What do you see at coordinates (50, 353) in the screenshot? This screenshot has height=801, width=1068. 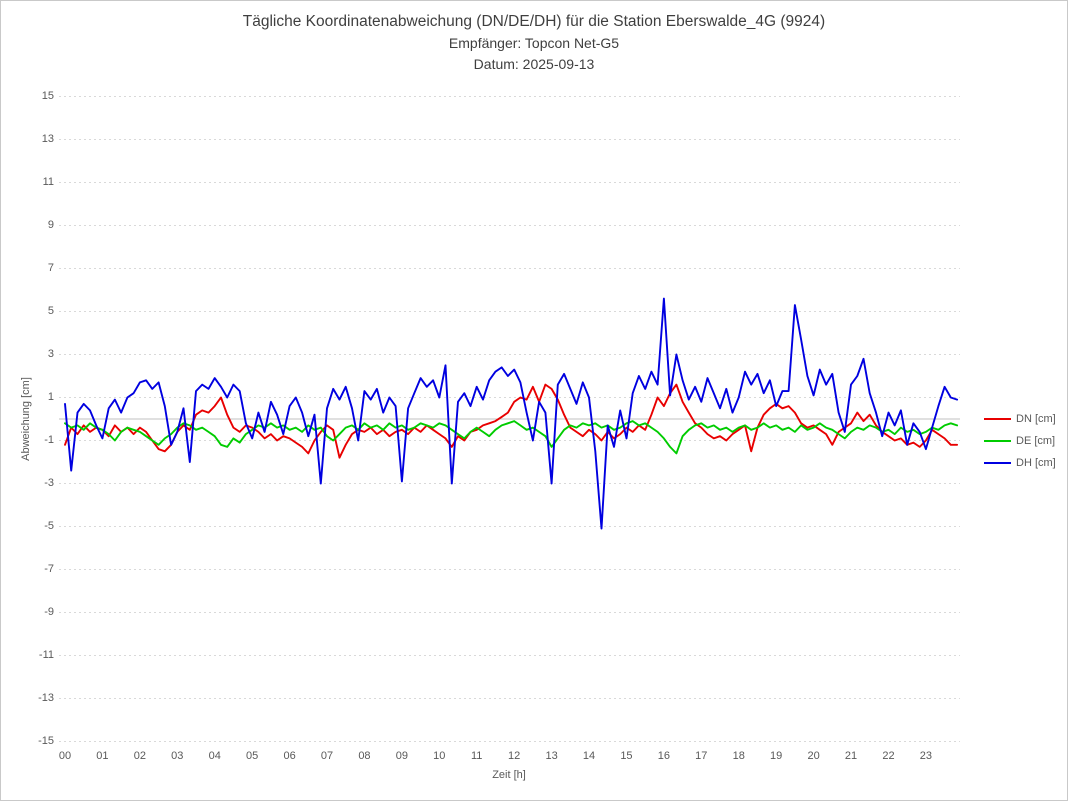 I see `y-tick-label: 3` at bounding box center [50, 353].